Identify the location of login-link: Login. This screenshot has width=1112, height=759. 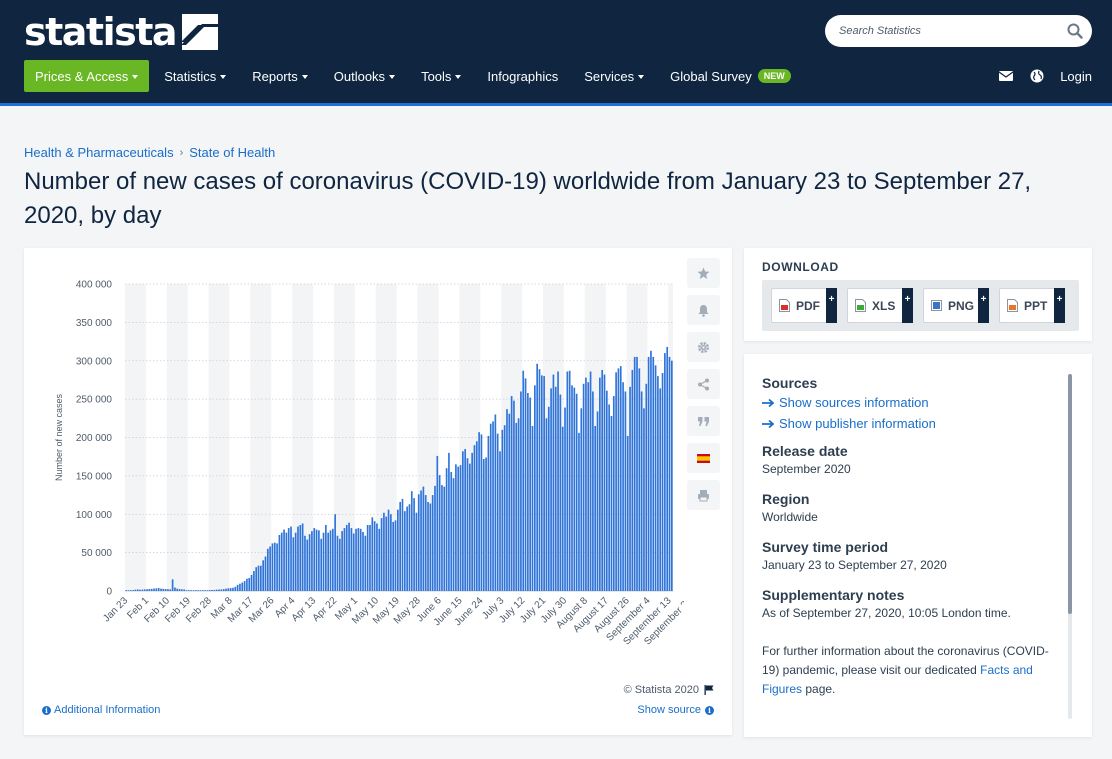
(1076, 76).